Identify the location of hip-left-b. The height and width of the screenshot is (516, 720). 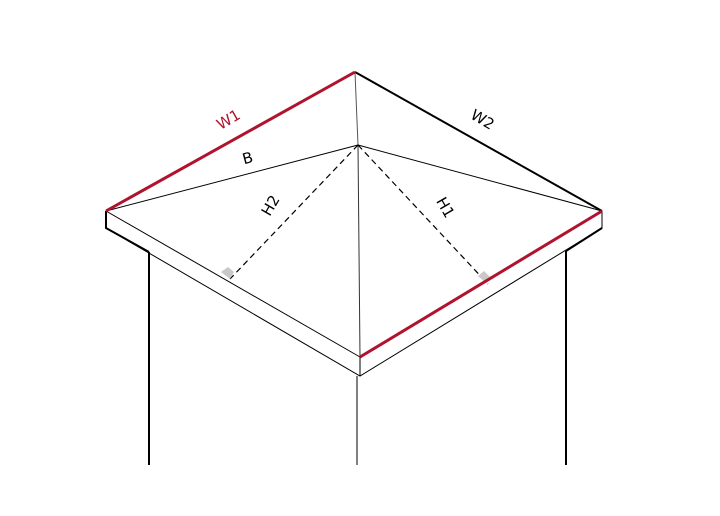
(232, 178).